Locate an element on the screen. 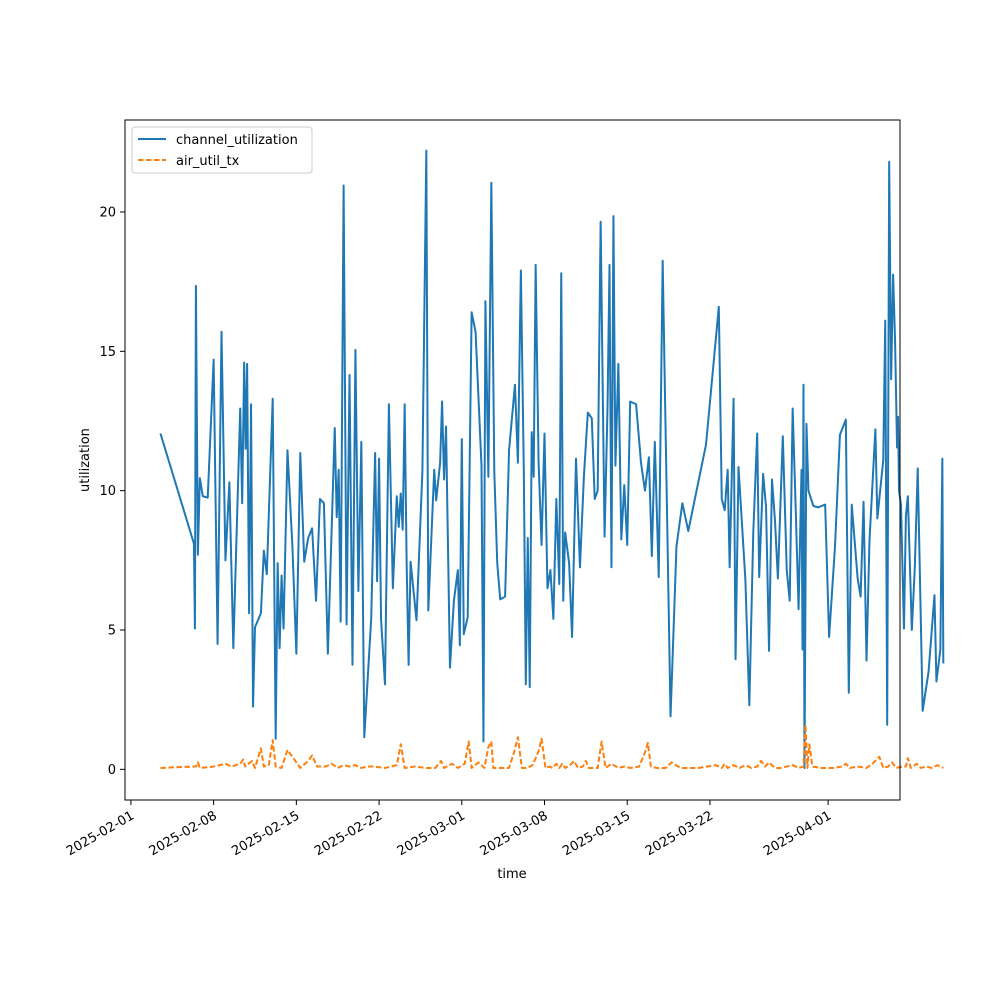 The image size is (1000, 1000). y-axis-ticks: 0 5 10 15 20 is located at coordinates (112, 491).